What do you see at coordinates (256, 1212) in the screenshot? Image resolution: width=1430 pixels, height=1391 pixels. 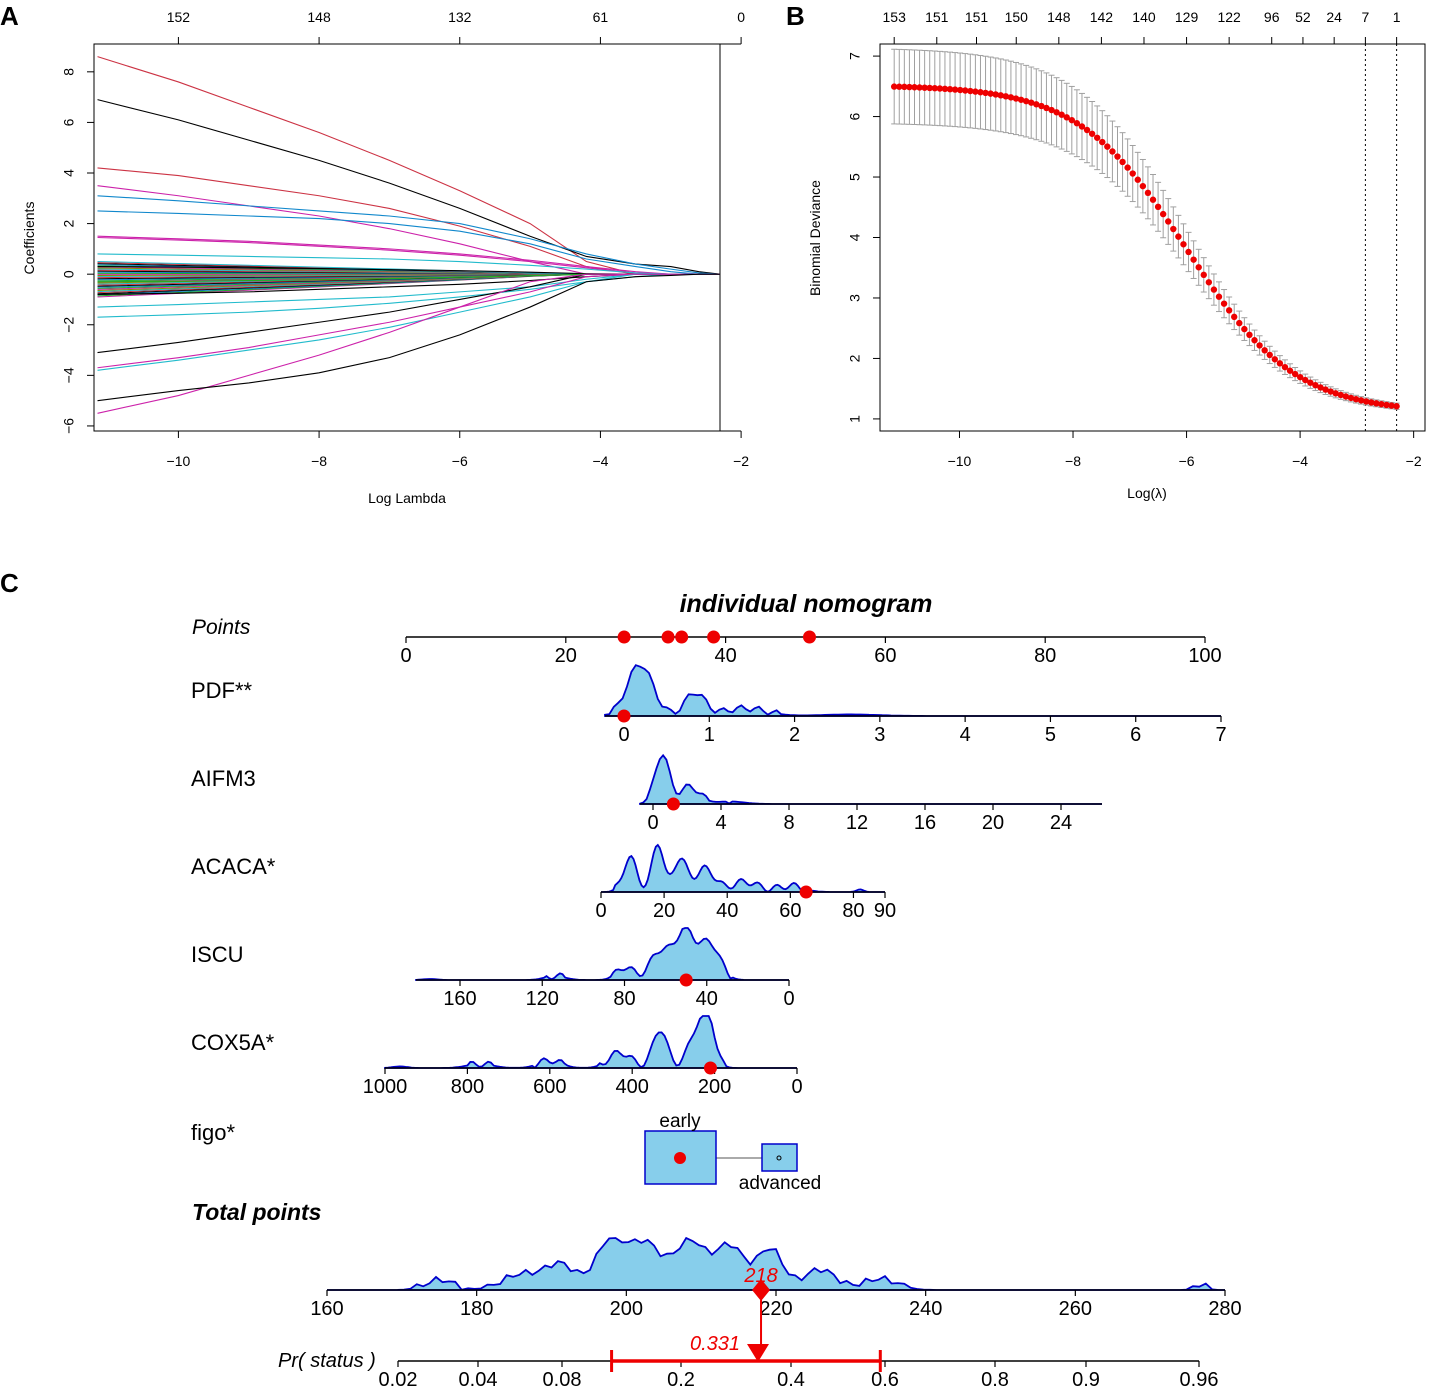 I see `total-points-label: Total points` at bounding box center [256, 1212].